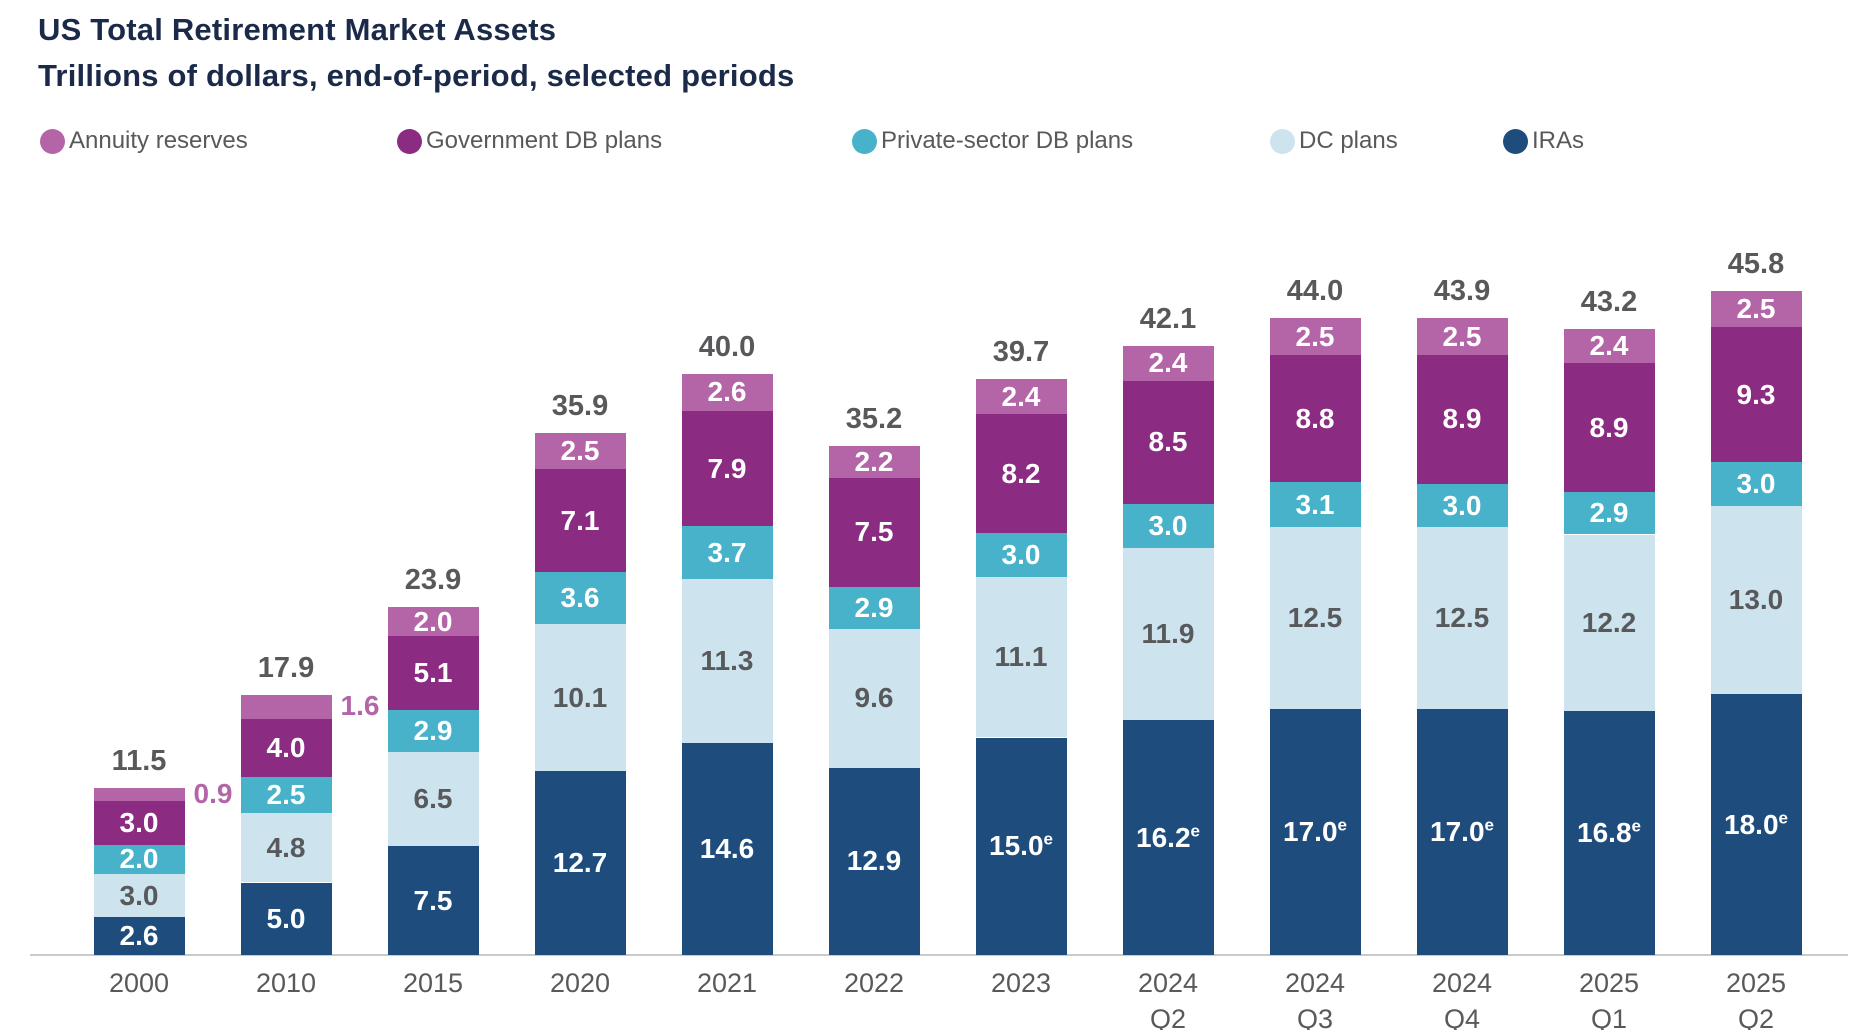  I want to click on segment-value-label: 8.9, so click(1609, 427).